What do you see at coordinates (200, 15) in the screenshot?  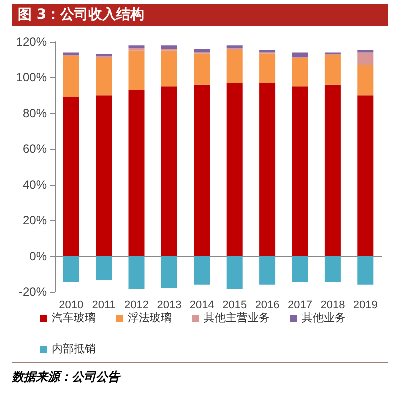 I see `chart-title: 图 3：公司收入结构` at bounding box center [200, 15].